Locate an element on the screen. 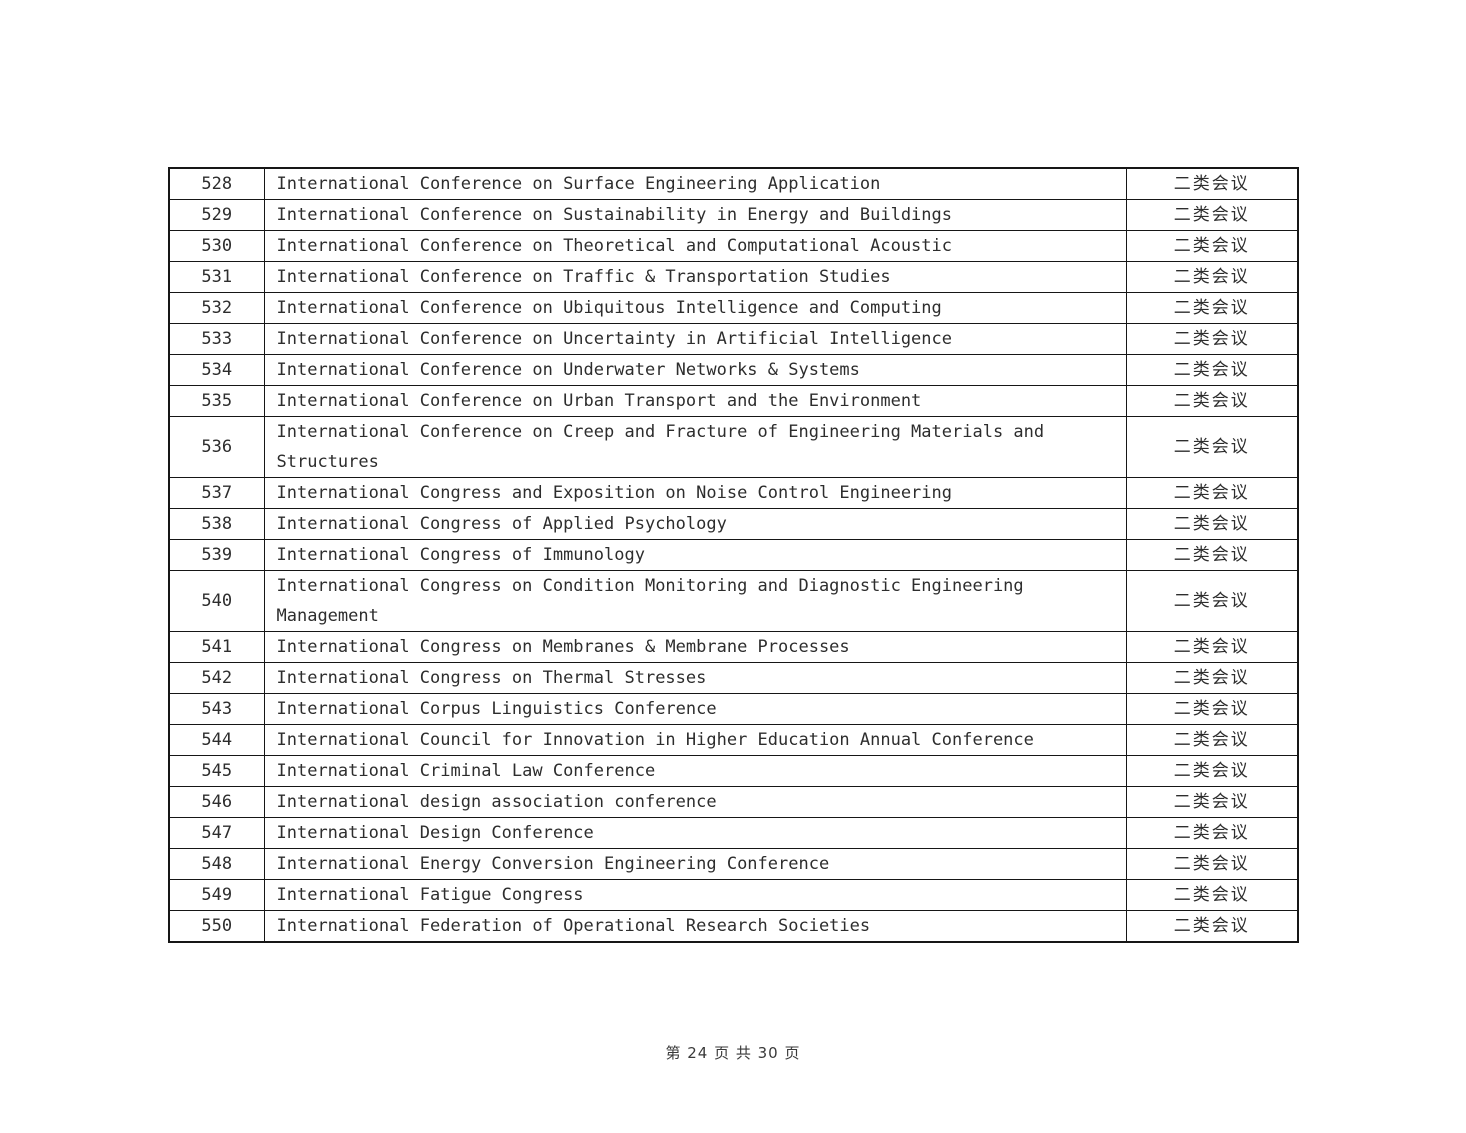  row-number-cell: 539 is located at coordinates (216, 555).